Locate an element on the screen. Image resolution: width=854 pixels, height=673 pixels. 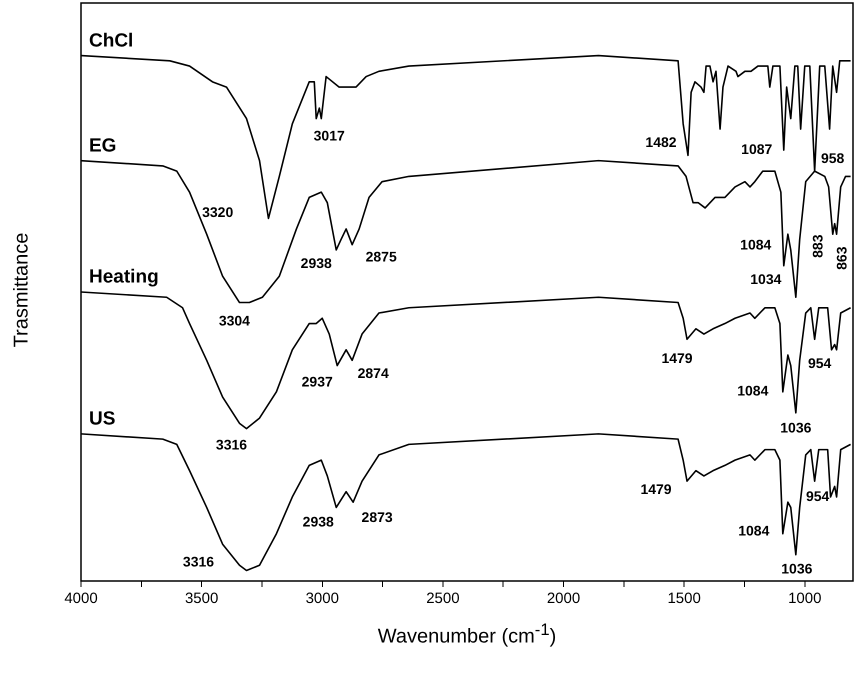
x-tick-label: 3500 is located at coordinates (201, 599).